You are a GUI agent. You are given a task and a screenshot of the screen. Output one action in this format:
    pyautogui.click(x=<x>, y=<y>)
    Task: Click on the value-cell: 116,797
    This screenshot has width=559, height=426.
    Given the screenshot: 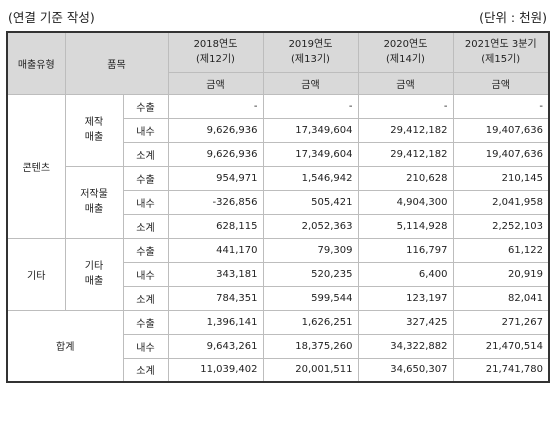 What is the action you would take?
    pyautogui.click(x=405, y=250)
    